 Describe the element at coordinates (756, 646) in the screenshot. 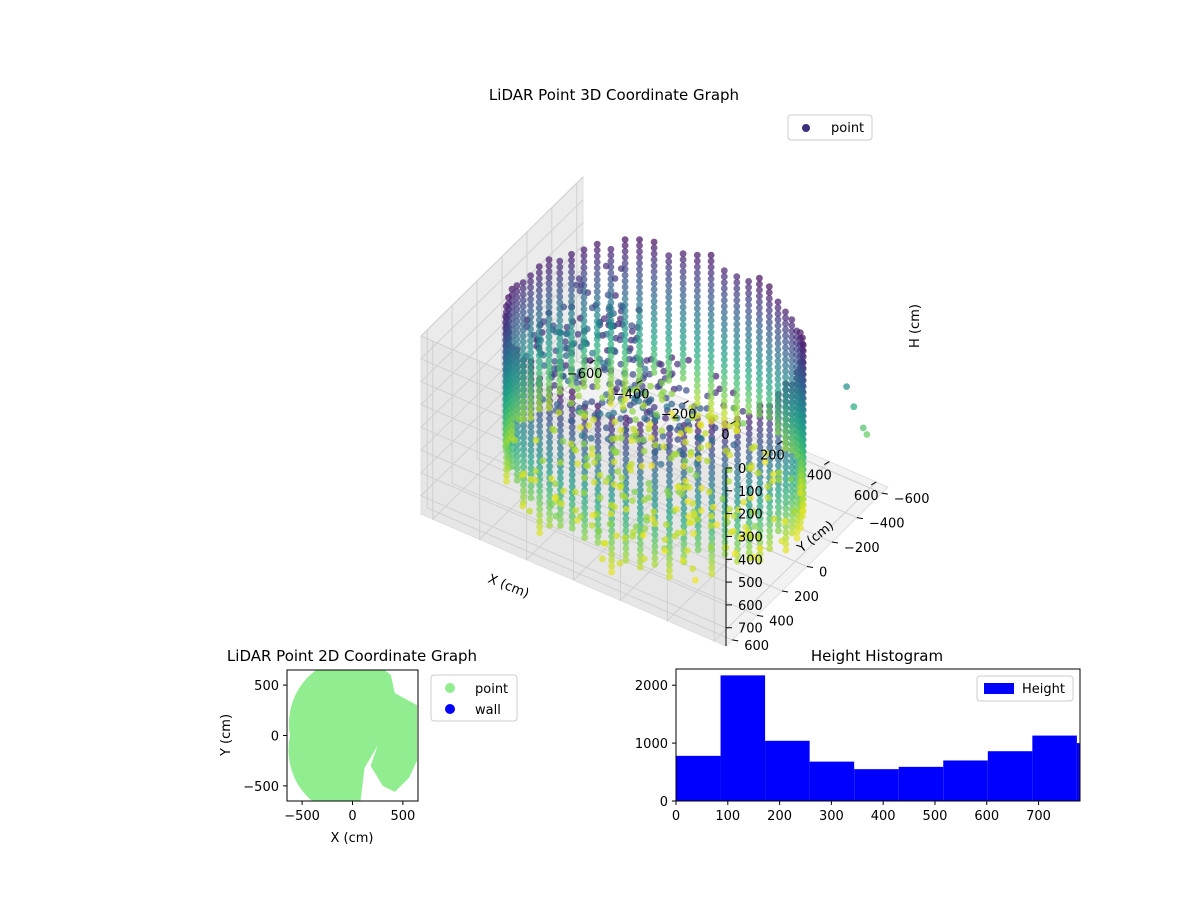

I see `y-tick-label-3d: 600` at that location.